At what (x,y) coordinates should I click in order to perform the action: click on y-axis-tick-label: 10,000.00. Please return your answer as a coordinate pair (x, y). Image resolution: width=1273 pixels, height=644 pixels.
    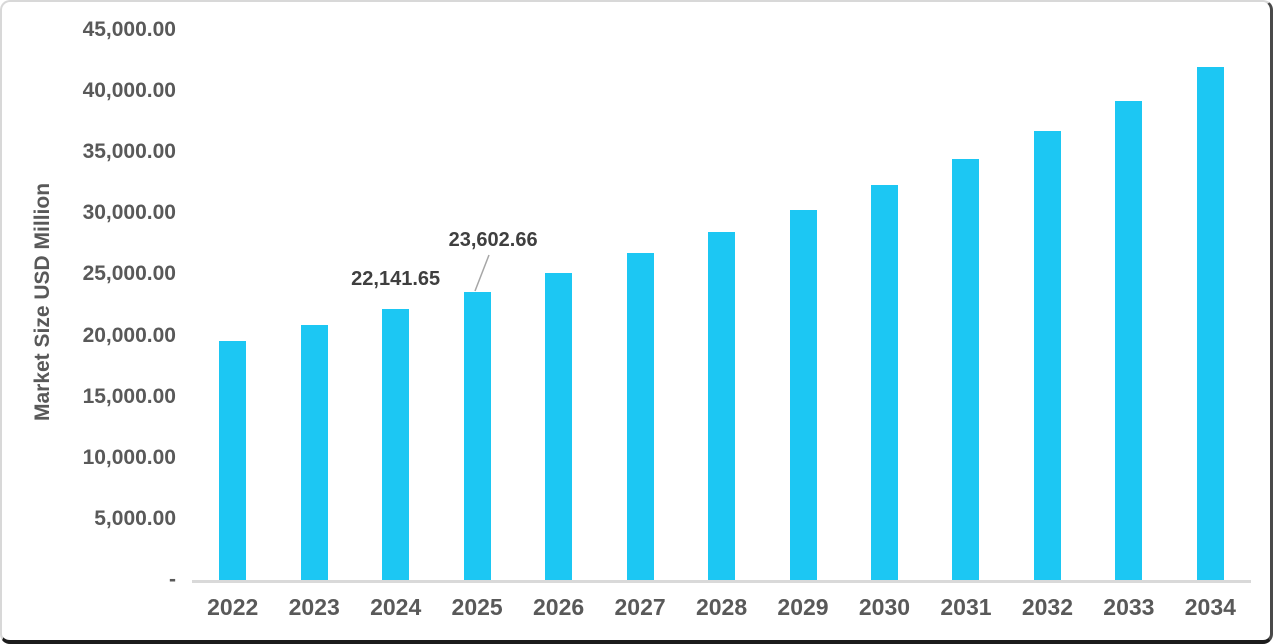
    Looking at the image, I should click on (129, 457).